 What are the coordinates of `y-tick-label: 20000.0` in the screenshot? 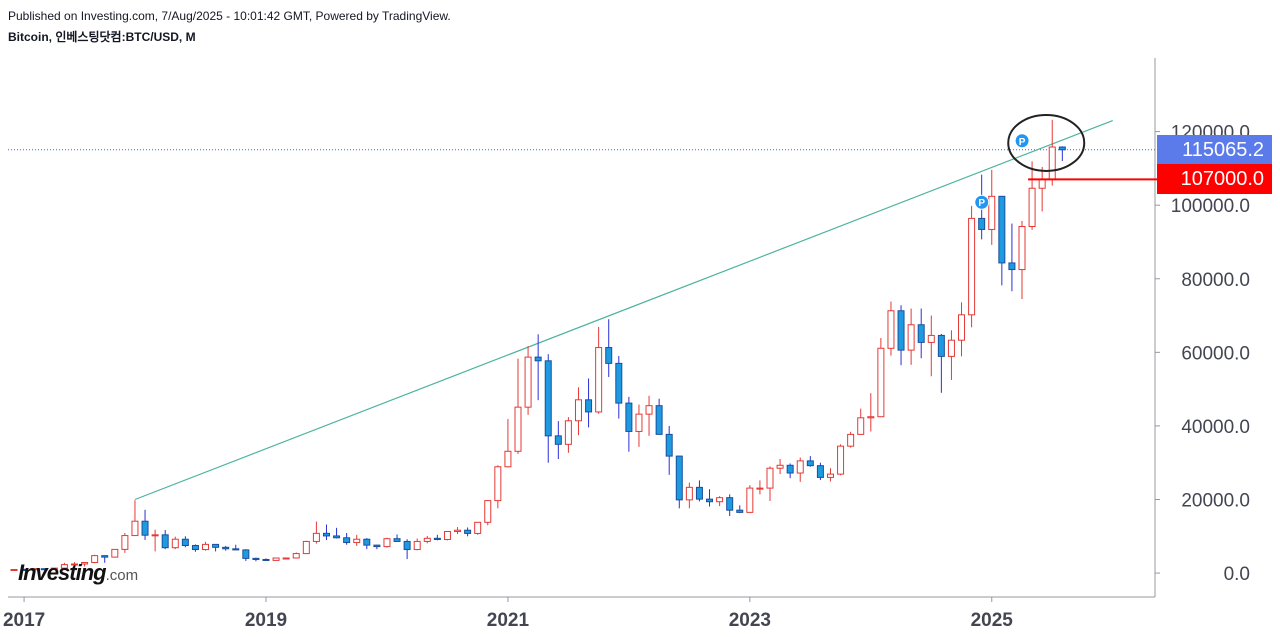 It's located at (1215, 501).